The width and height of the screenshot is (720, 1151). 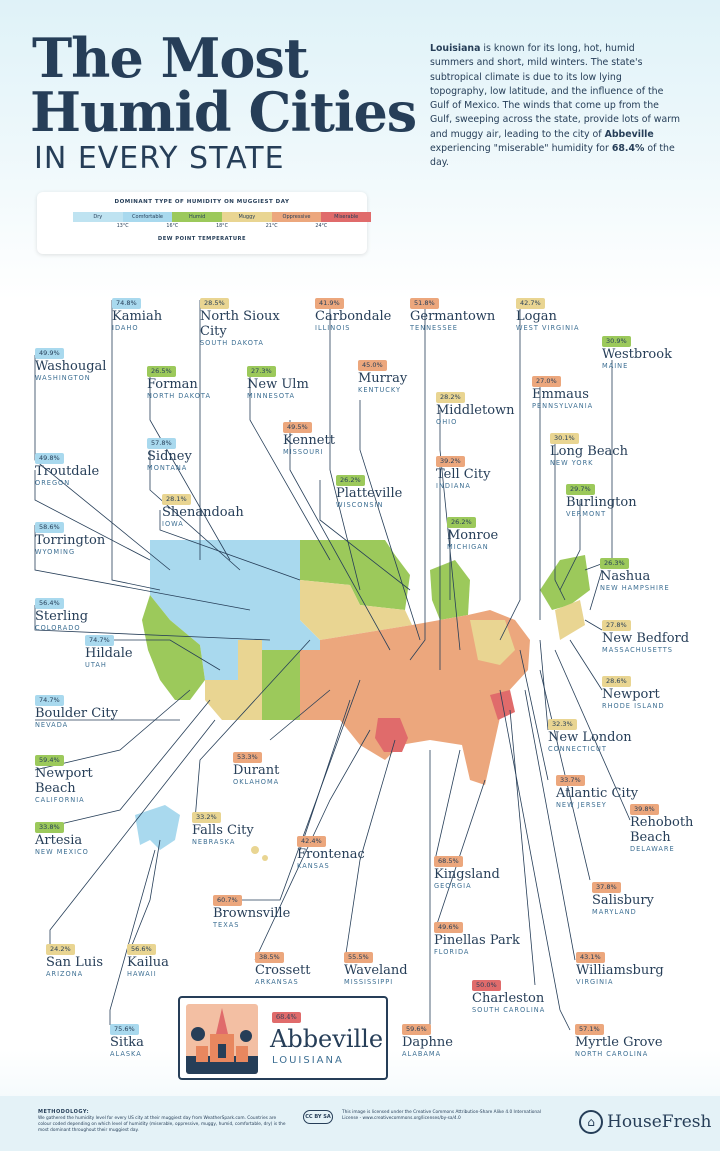 I want to click on intro-text: of the day., so click(x=552, y=156).